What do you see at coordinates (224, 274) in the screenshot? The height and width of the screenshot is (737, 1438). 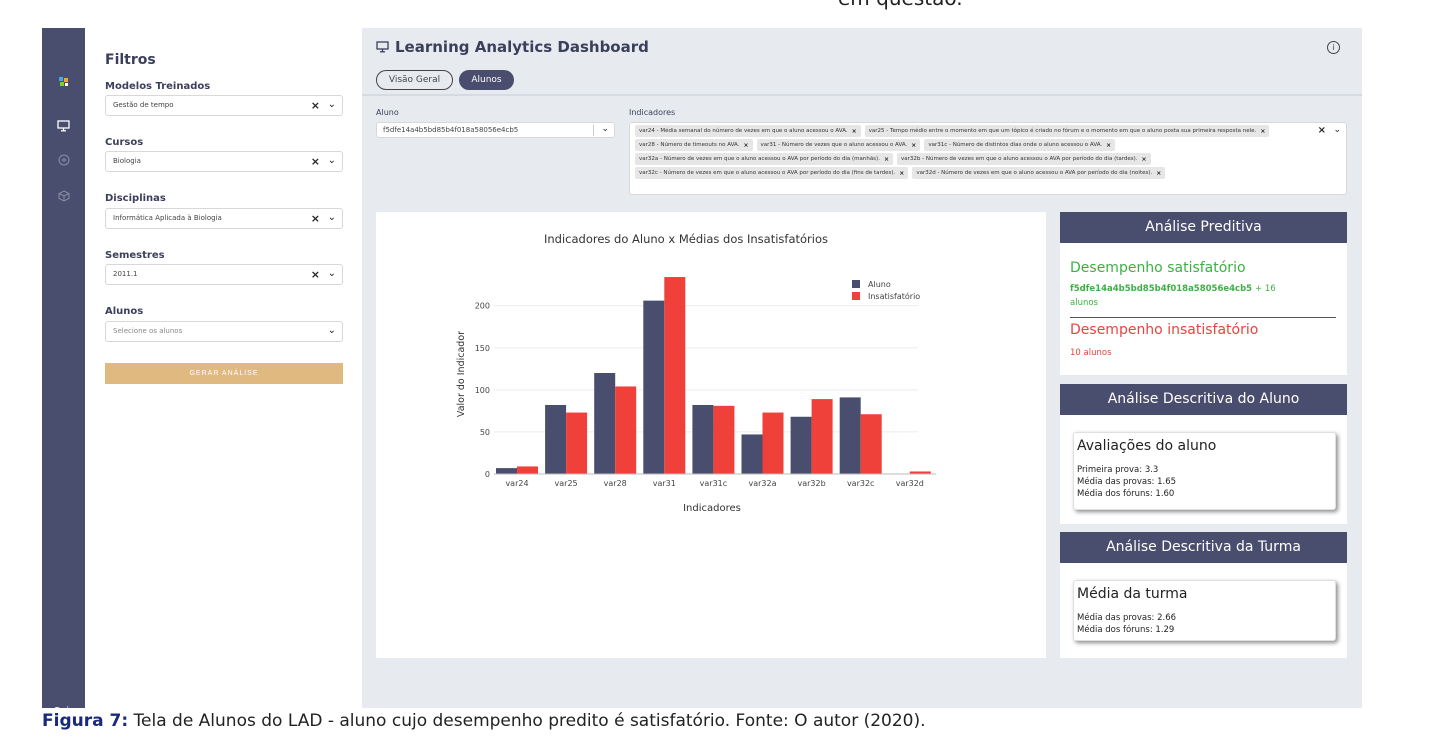 I see `semestres-select: 2011.1 × ⌄` at bounding box center [224, 274].